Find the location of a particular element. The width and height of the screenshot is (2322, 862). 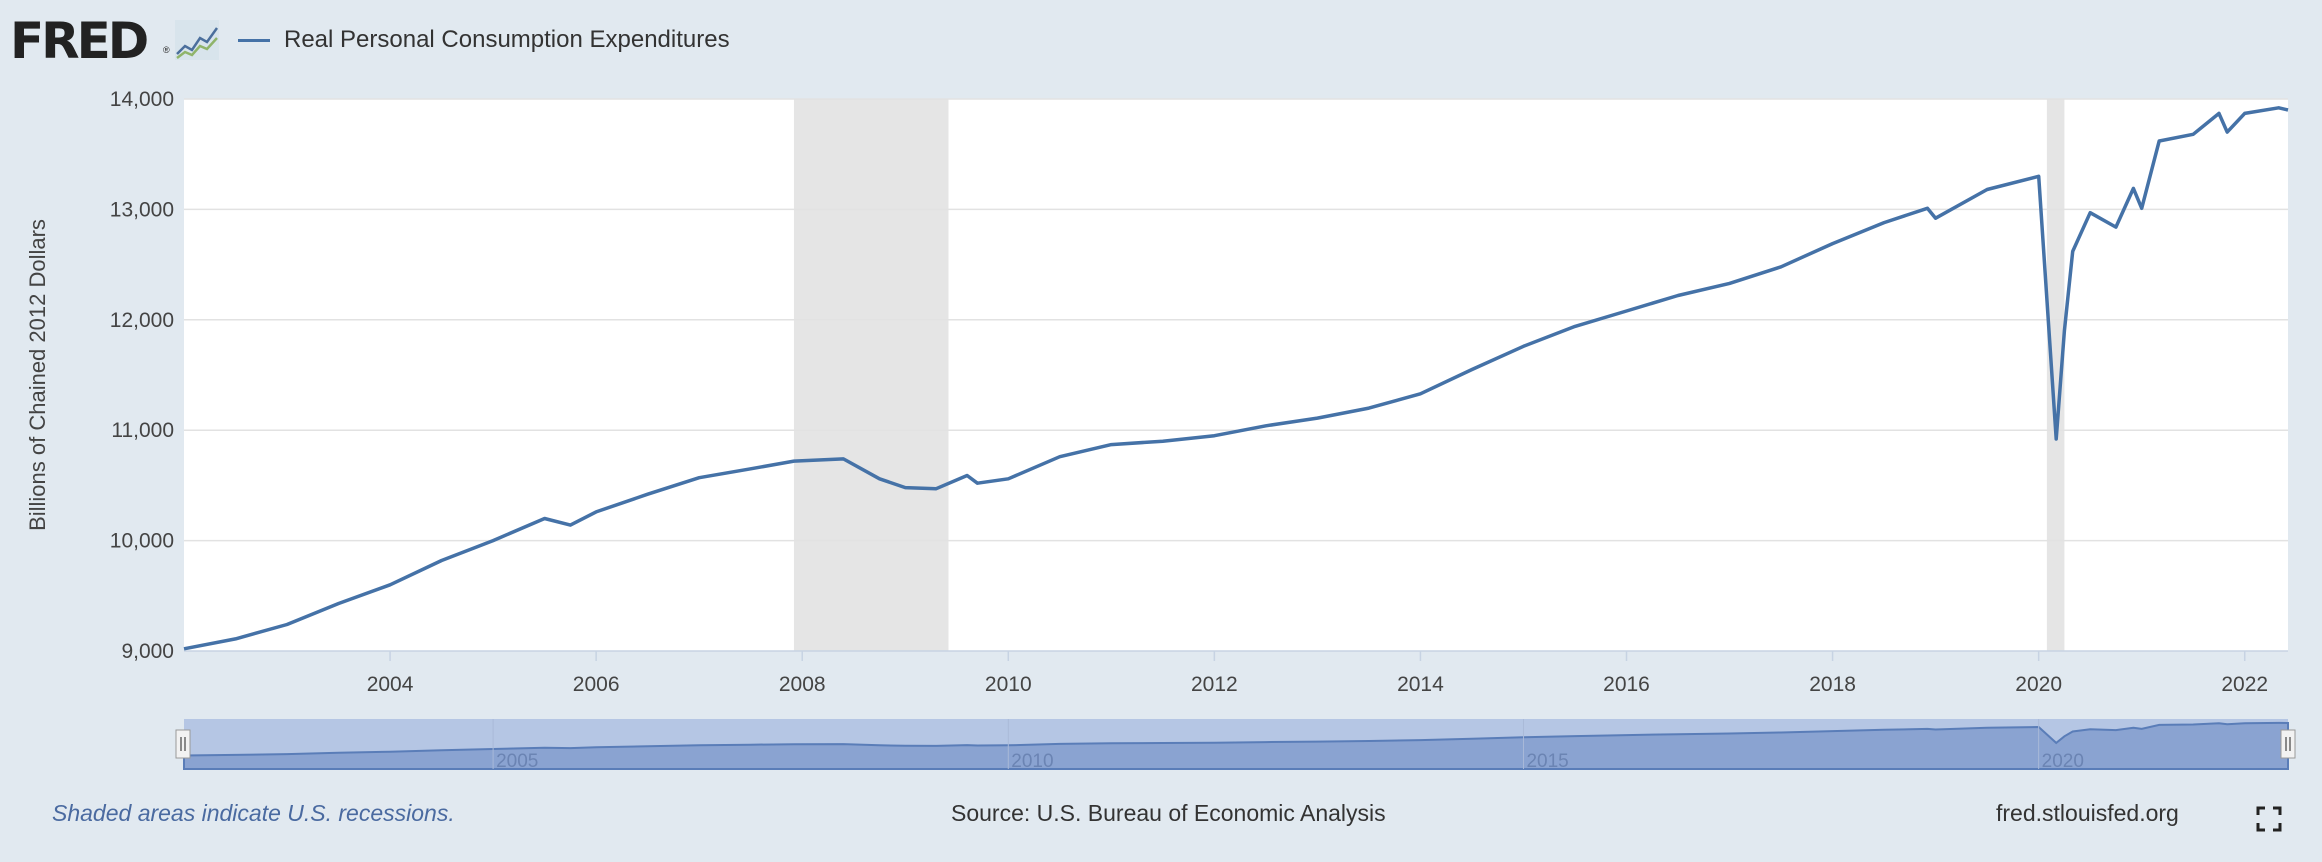

y-axis: 9,000 10,000 11,000 12,000 13,000 14,000 is located at coordinates (142, 375).